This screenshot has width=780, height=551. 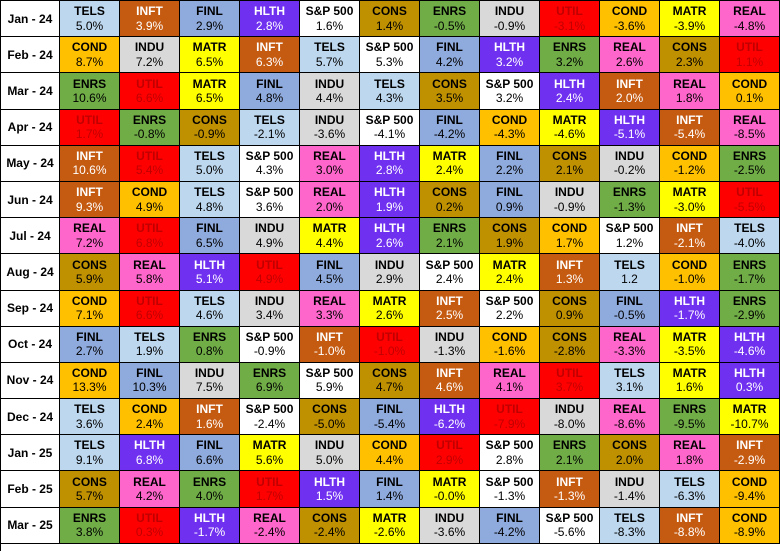 I want to click on return-value: -8.6%, so click(x=629, y=423).